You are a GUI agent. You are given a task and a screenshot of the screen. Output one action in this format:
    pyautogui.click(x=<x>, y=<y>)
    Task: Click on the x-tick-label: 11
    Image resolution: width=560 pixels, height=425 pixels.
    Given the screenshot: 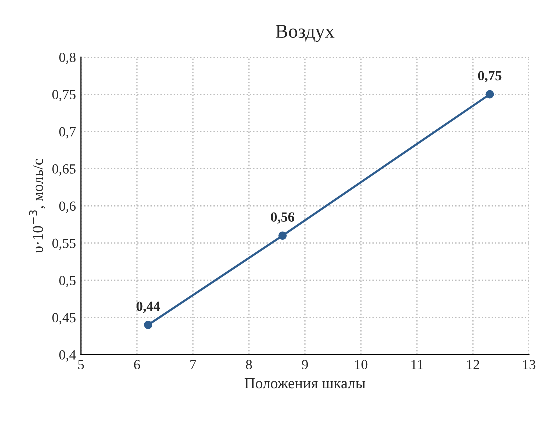 What is the action you would take?
    pyautogui.click(x=418, y=365)
    